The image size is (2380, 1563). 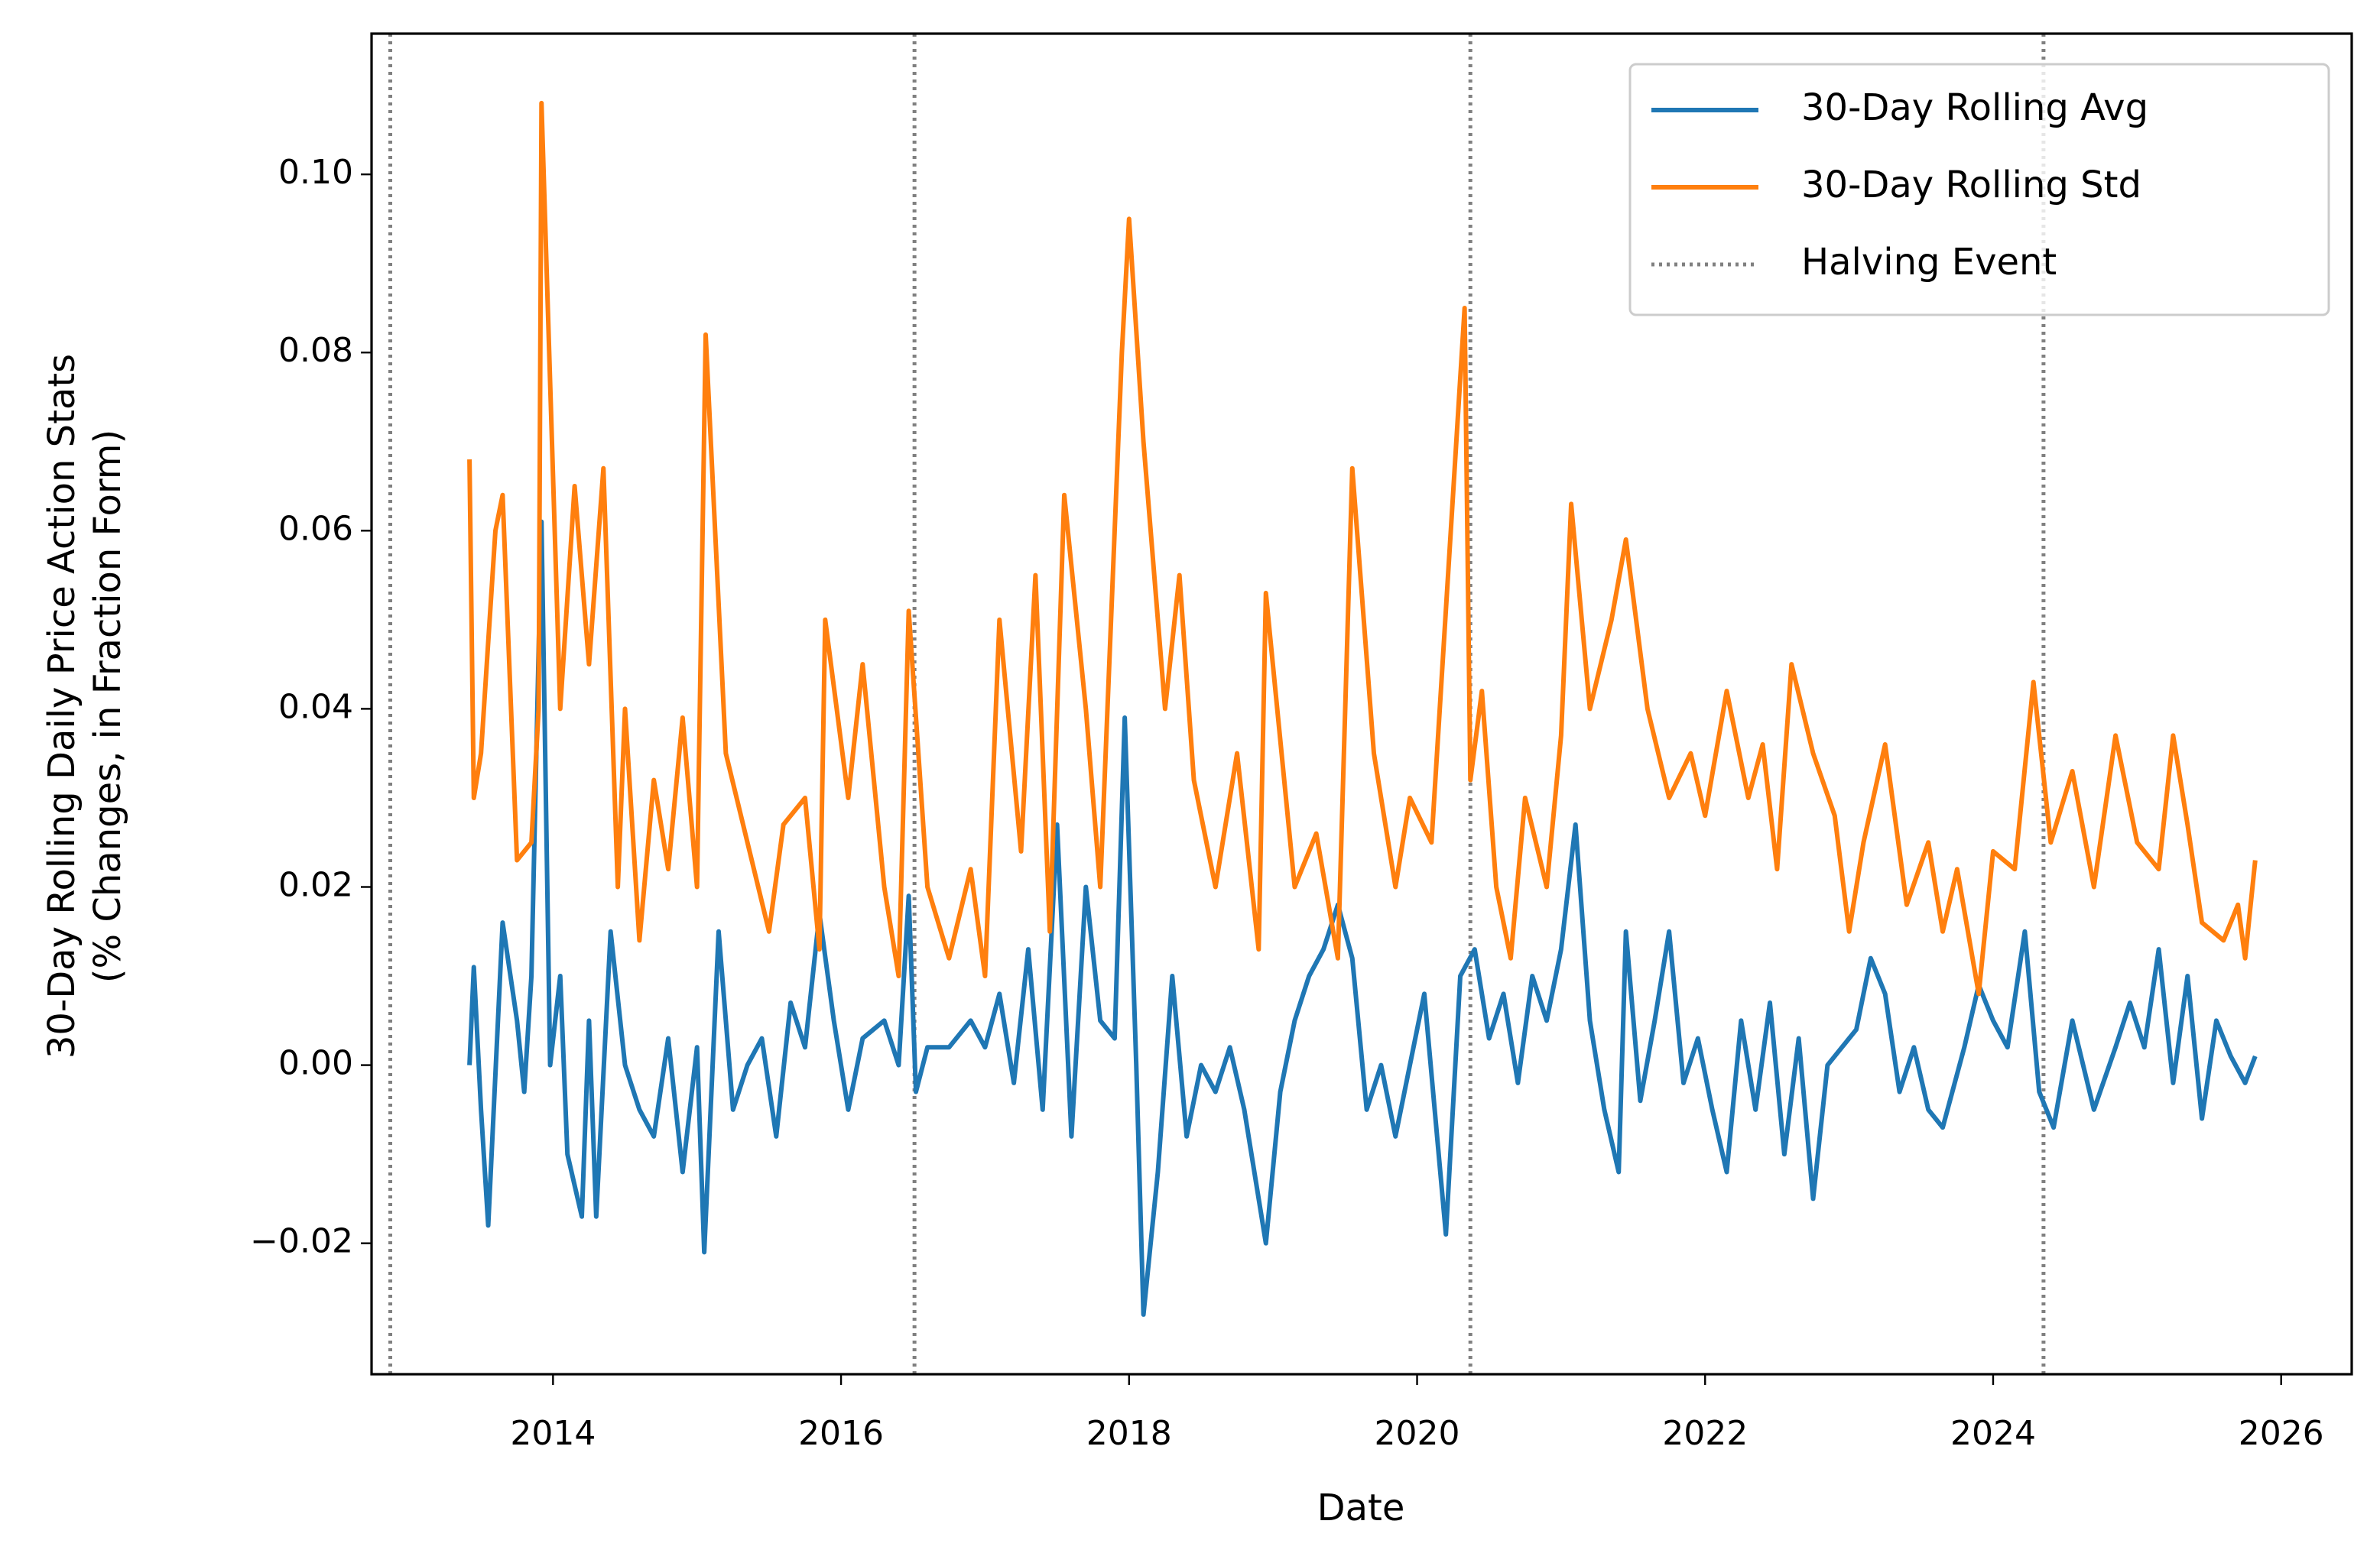 I want to click on y-tick-label: −0.02, so click(x=301, y=1241).